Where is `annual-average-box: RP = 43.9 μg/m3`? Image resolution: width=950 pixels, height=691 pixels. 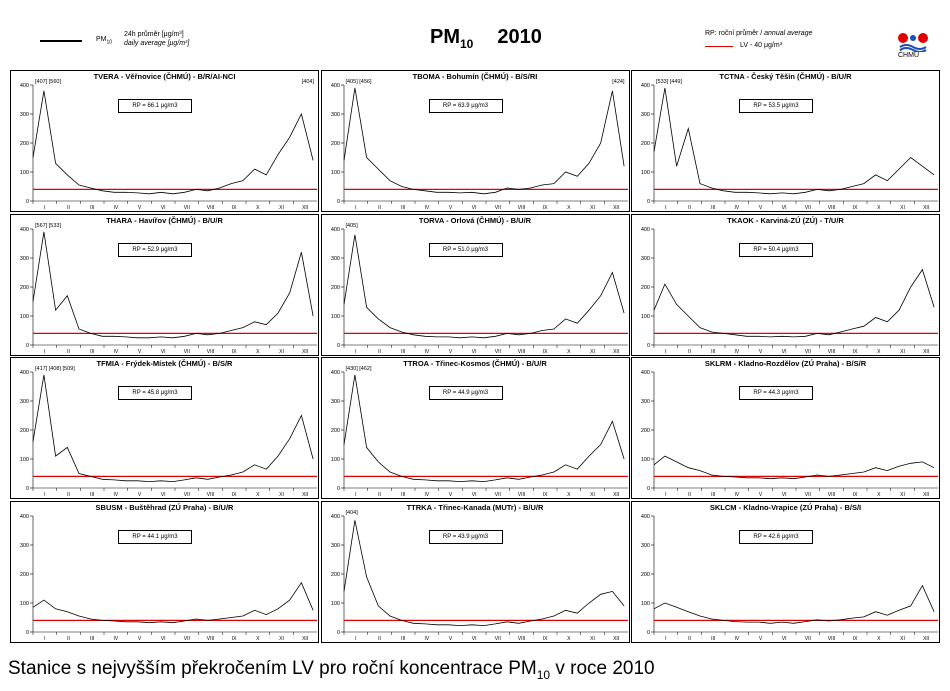 annual-average-box: RP = 43.9 μg/m3 is located at coordinates (465, 536).